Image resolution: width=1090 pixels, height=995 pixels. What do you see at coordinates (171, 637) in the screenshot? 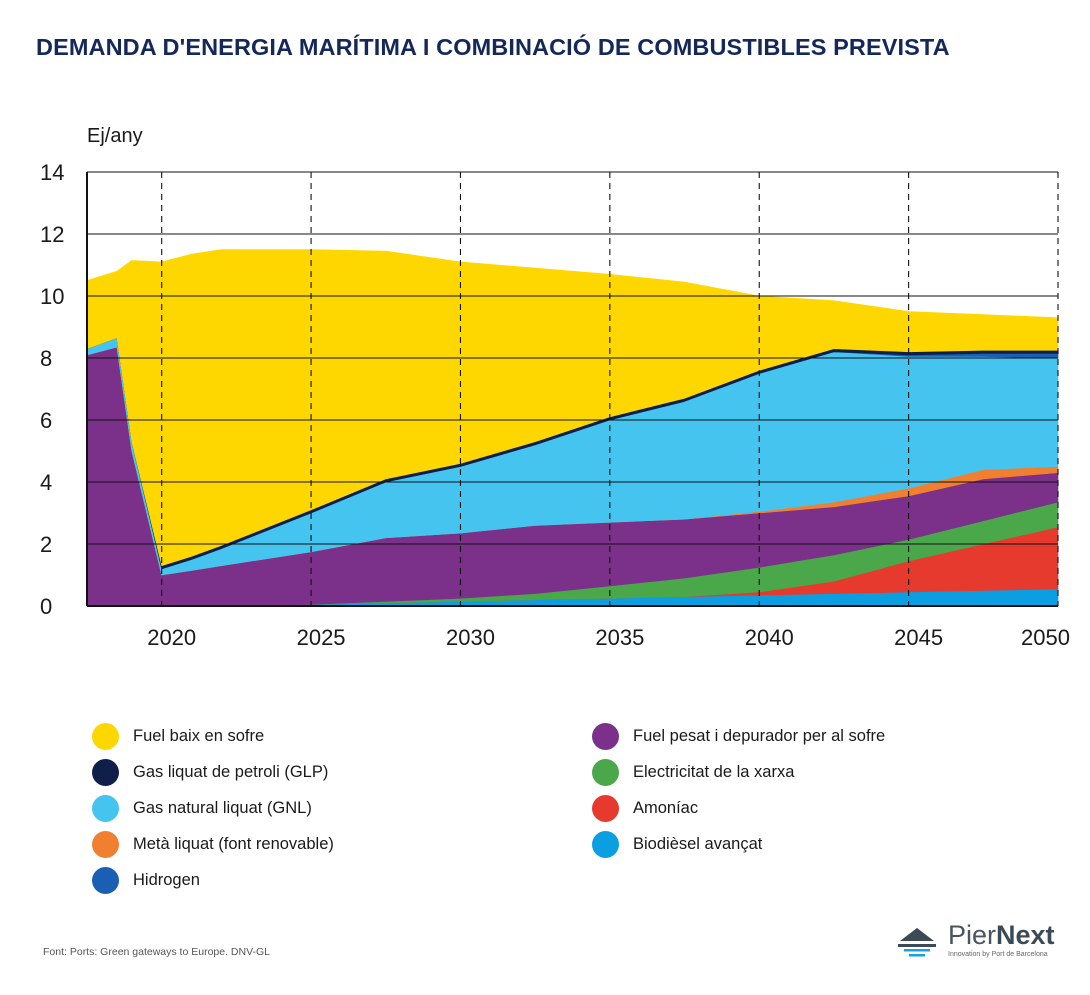
I see `x-tick-label: 2020` at bounding box center [171, 637].